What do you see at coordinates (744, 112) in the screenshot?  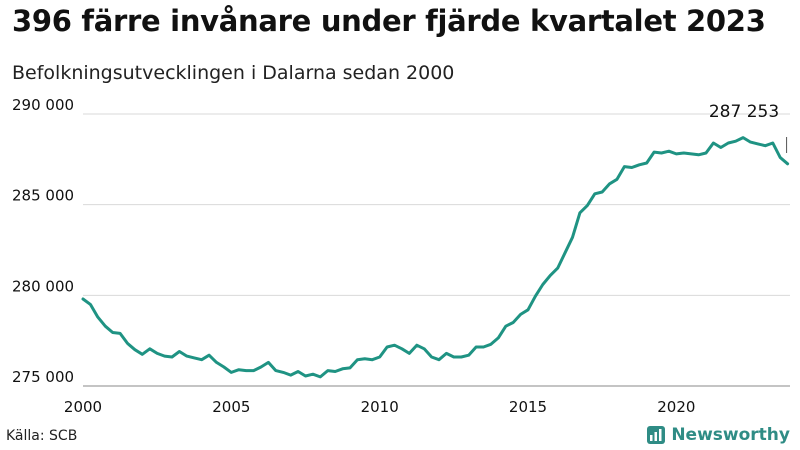 I see `annotation-label: 287 253` at bounding box center [744, 112].